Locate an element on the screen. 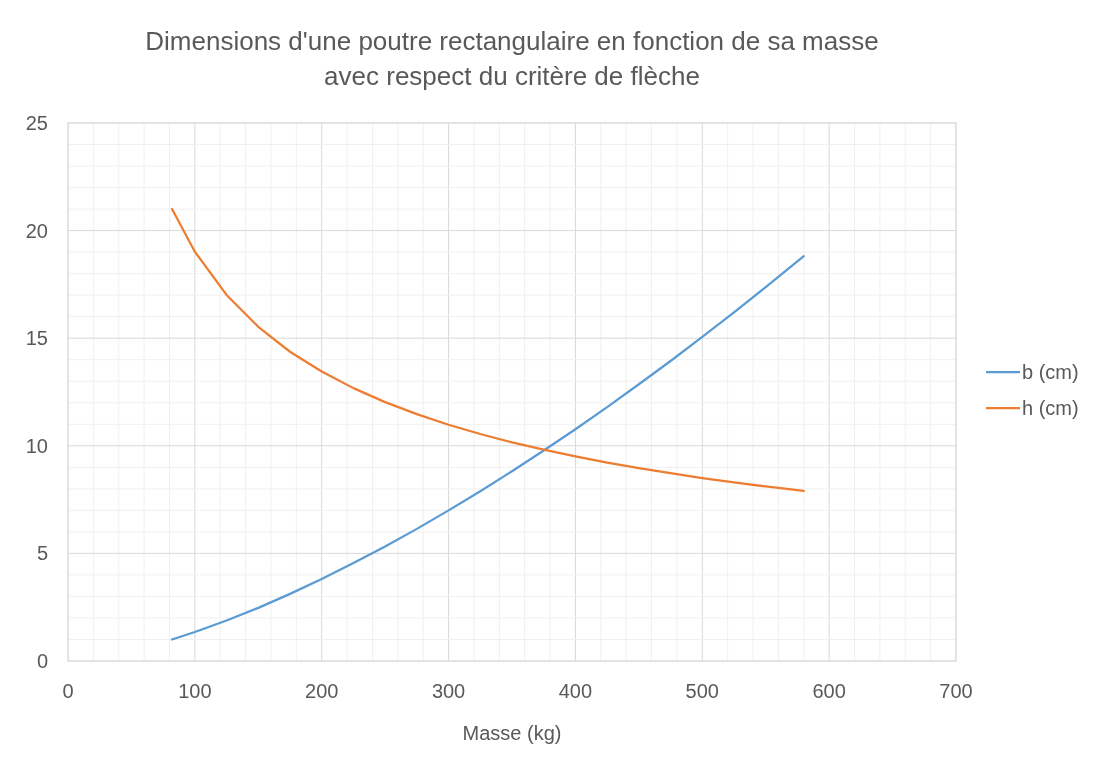  x-axis-title: Masse (kg) is located at coordinates (512, 733).